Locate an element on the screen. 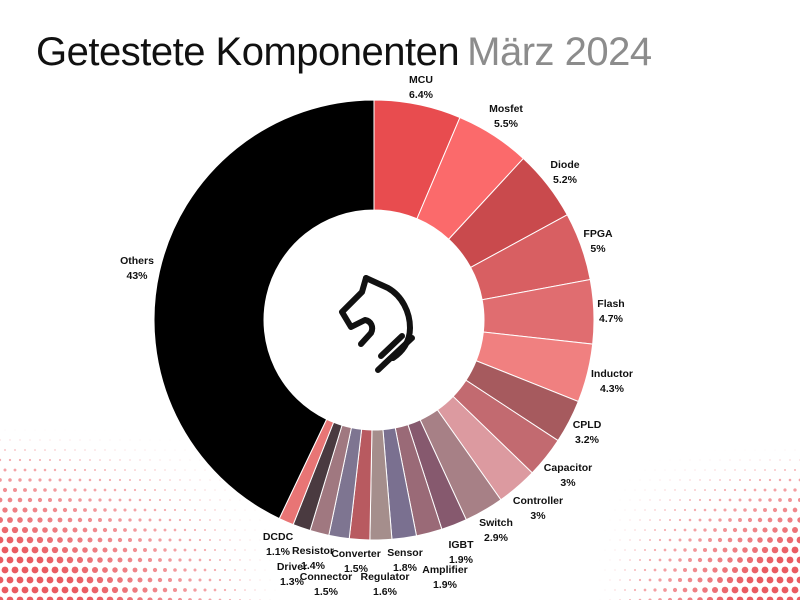 The image size is (800, 600). title-main: Getestete Komponenten is located at coordinates (248, 52).